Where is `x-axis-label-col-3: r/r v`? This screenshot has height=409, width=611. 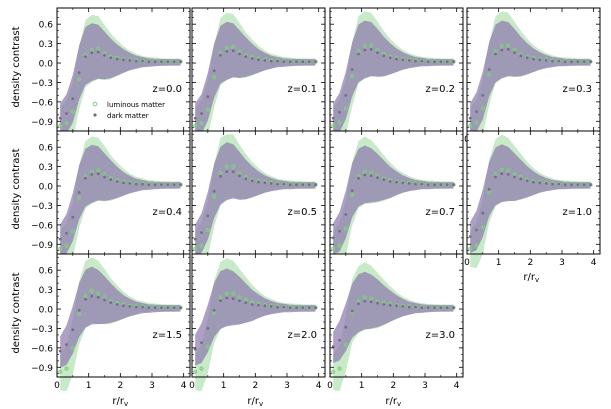
x-axis-label-col-3: r/r v is located at coordinates (393, 402).